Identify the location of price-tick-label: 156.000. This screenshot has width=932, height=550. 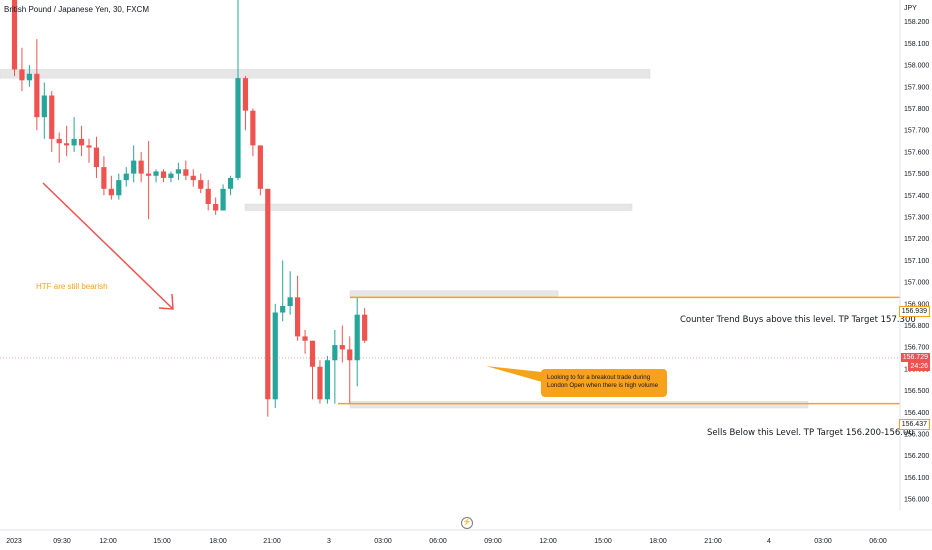
(916, 500).